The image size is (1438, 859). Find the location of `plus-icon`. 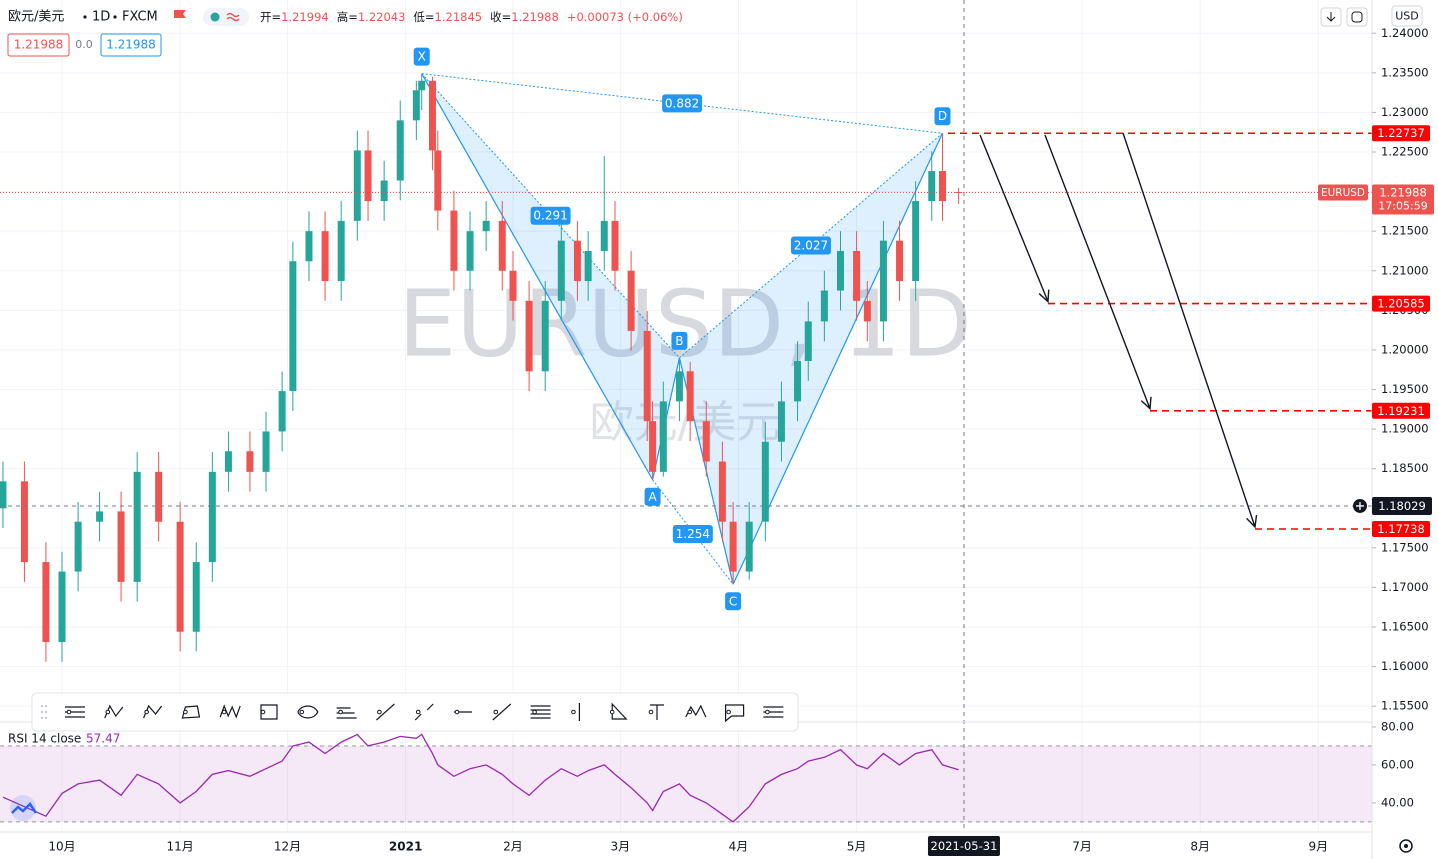

plus-icon is located at coordinates (1360, 505).